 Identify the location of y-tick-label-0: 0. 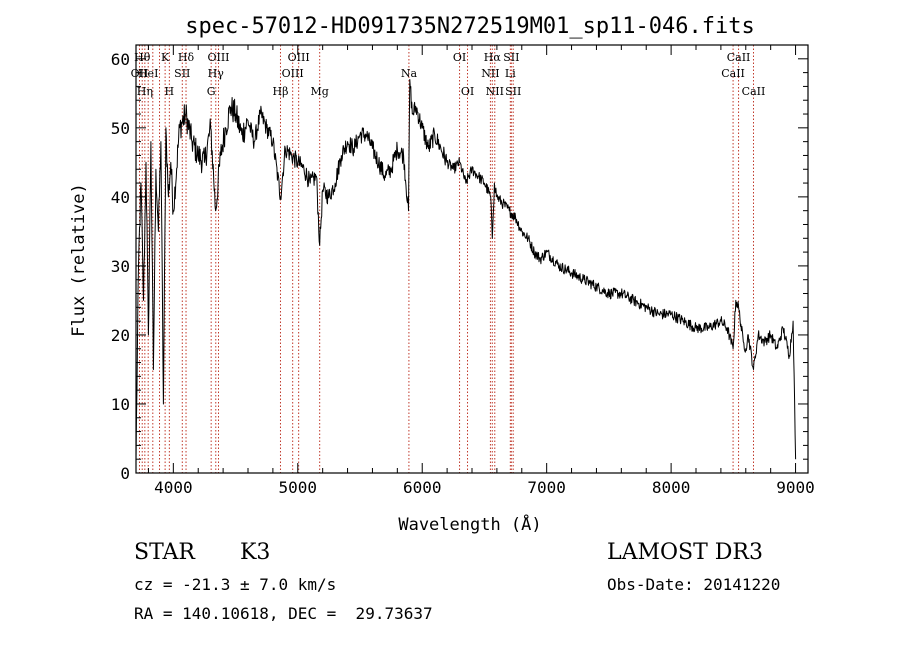
(125, 473).